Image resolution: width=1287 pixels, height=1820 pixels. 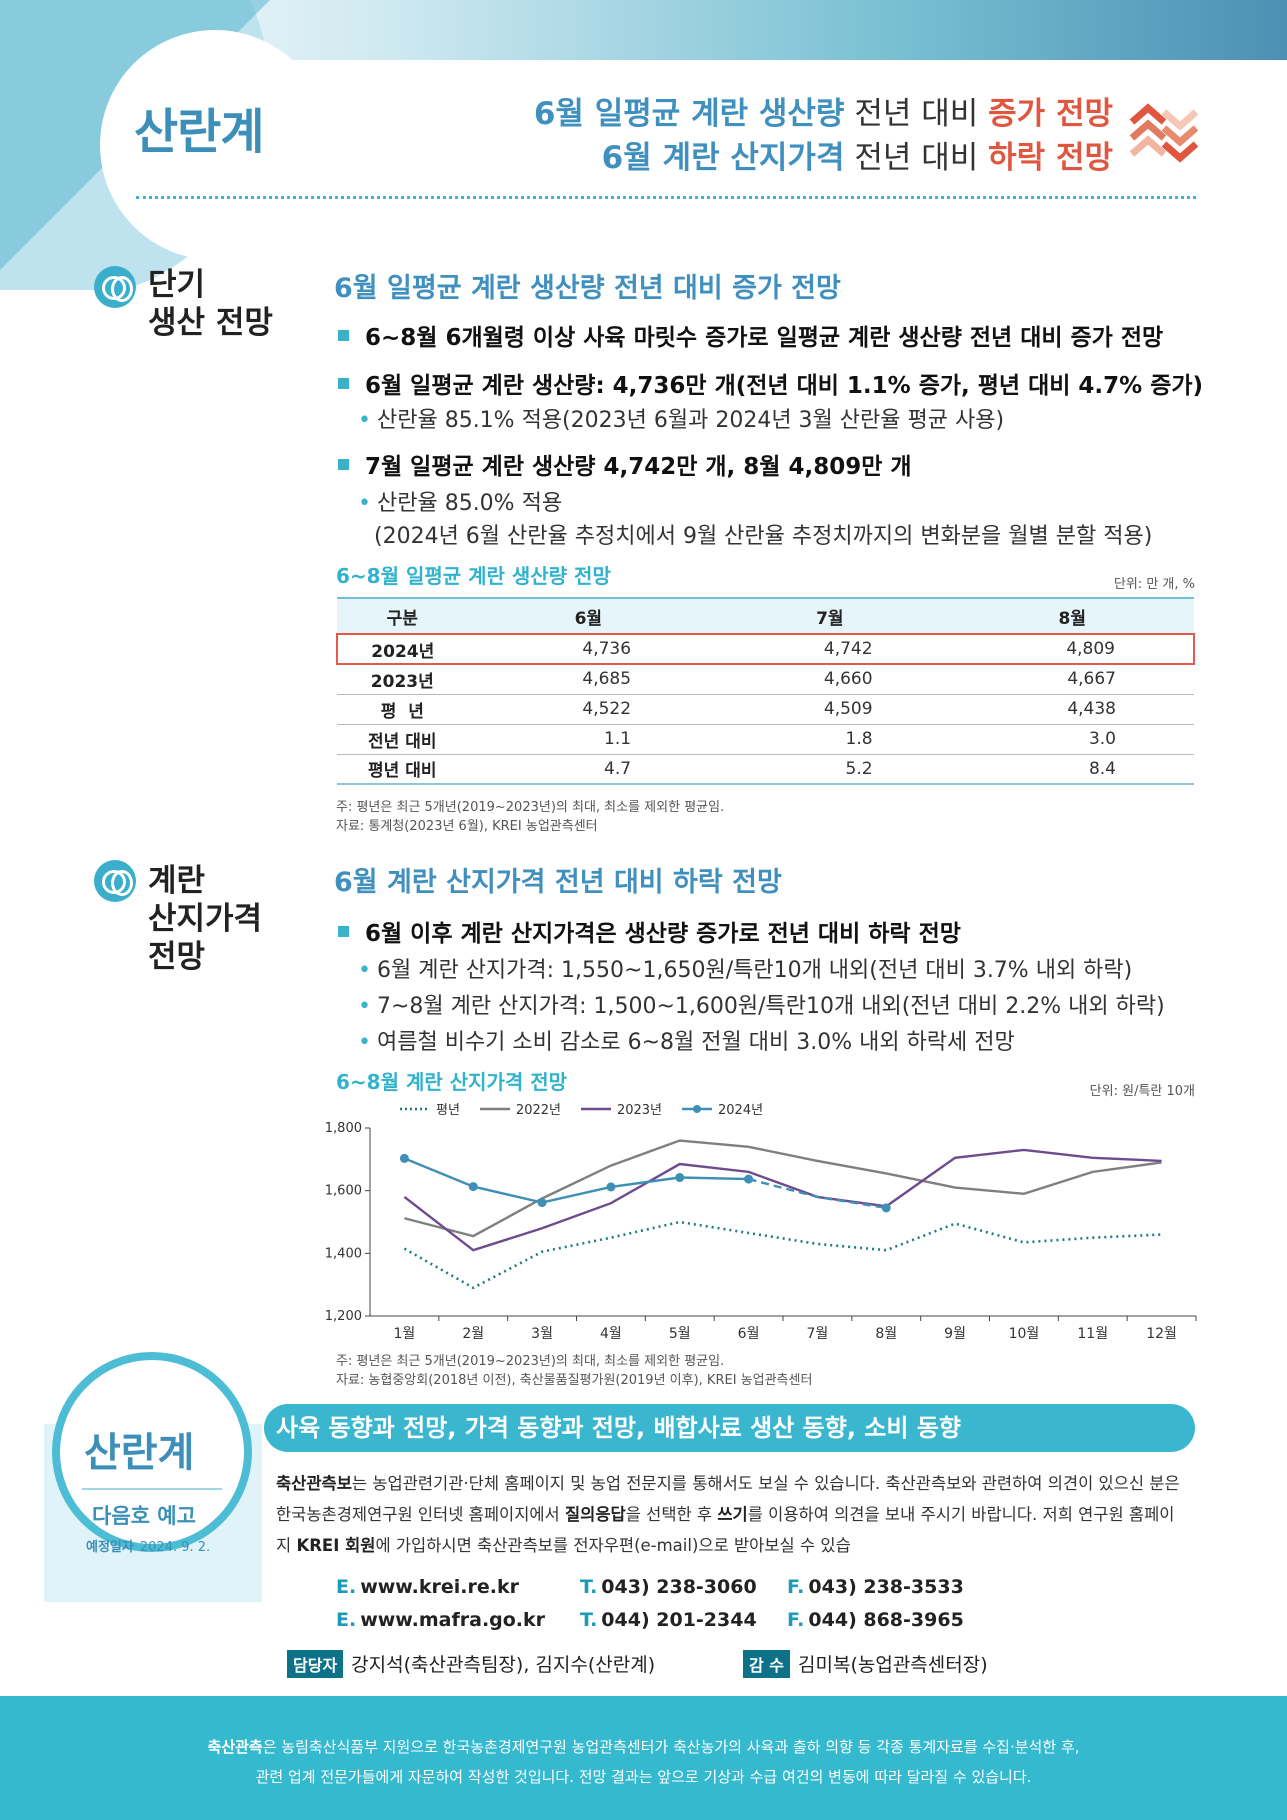 What do you see at coordinates (402, 739) in the screenshot?
I see `row-header: 전년 대비` at bounding box center [402, 739].